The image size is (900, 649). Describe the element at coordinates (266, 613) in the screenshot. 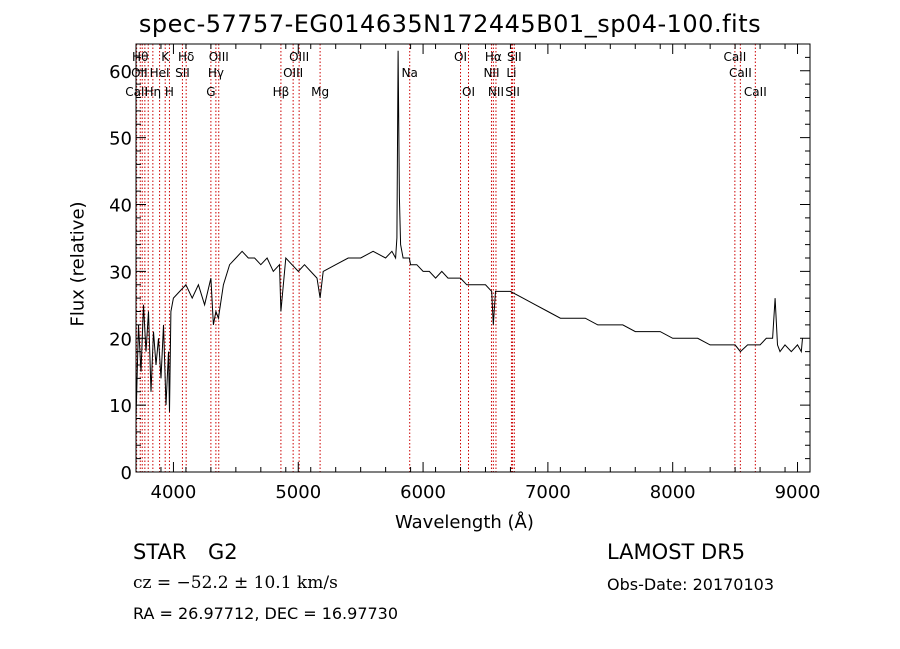

I see `ra-dec-coordinates: RA = 26.97712, DEC = 16.97730` at that location.